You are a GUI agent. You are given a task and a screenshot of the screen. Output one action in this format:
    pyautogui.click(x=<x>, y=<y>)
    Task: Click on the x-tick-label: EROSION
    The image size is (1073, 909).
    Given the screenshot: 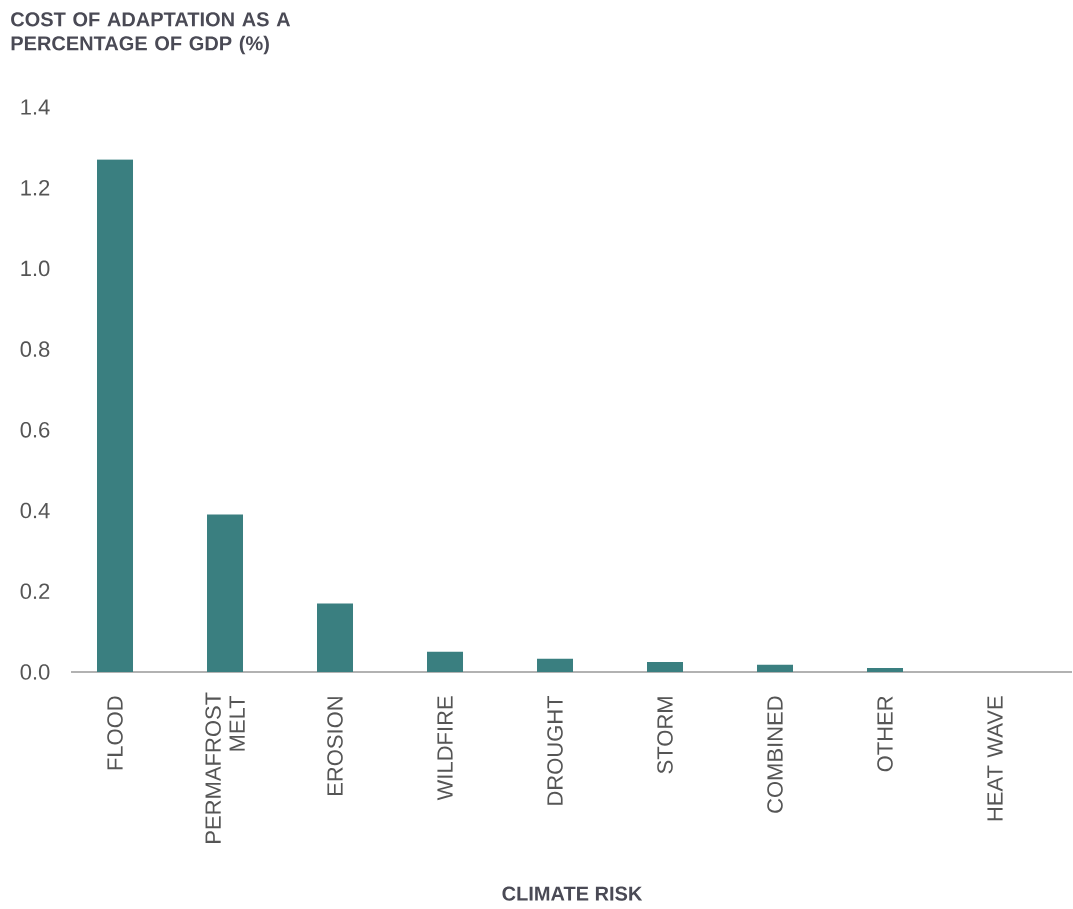 What is the action you would take?
    pyautogui.click(x=335, y=746)
    